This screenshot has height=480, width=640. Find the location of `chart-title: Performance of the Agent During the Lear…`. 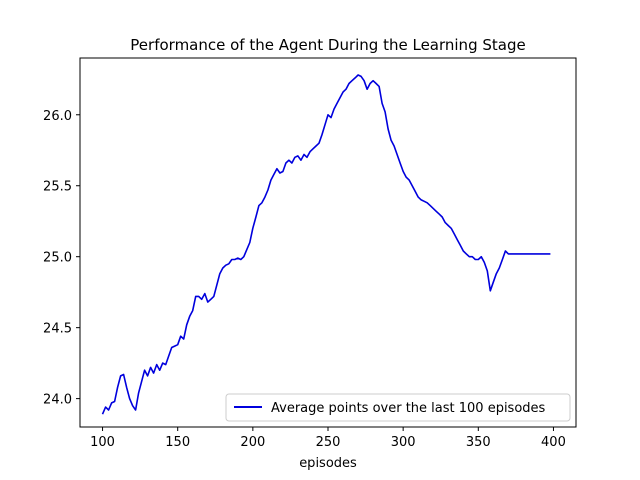

chart-title: Performance of the Agent During the Lear… is located at coordinates (327, 45).